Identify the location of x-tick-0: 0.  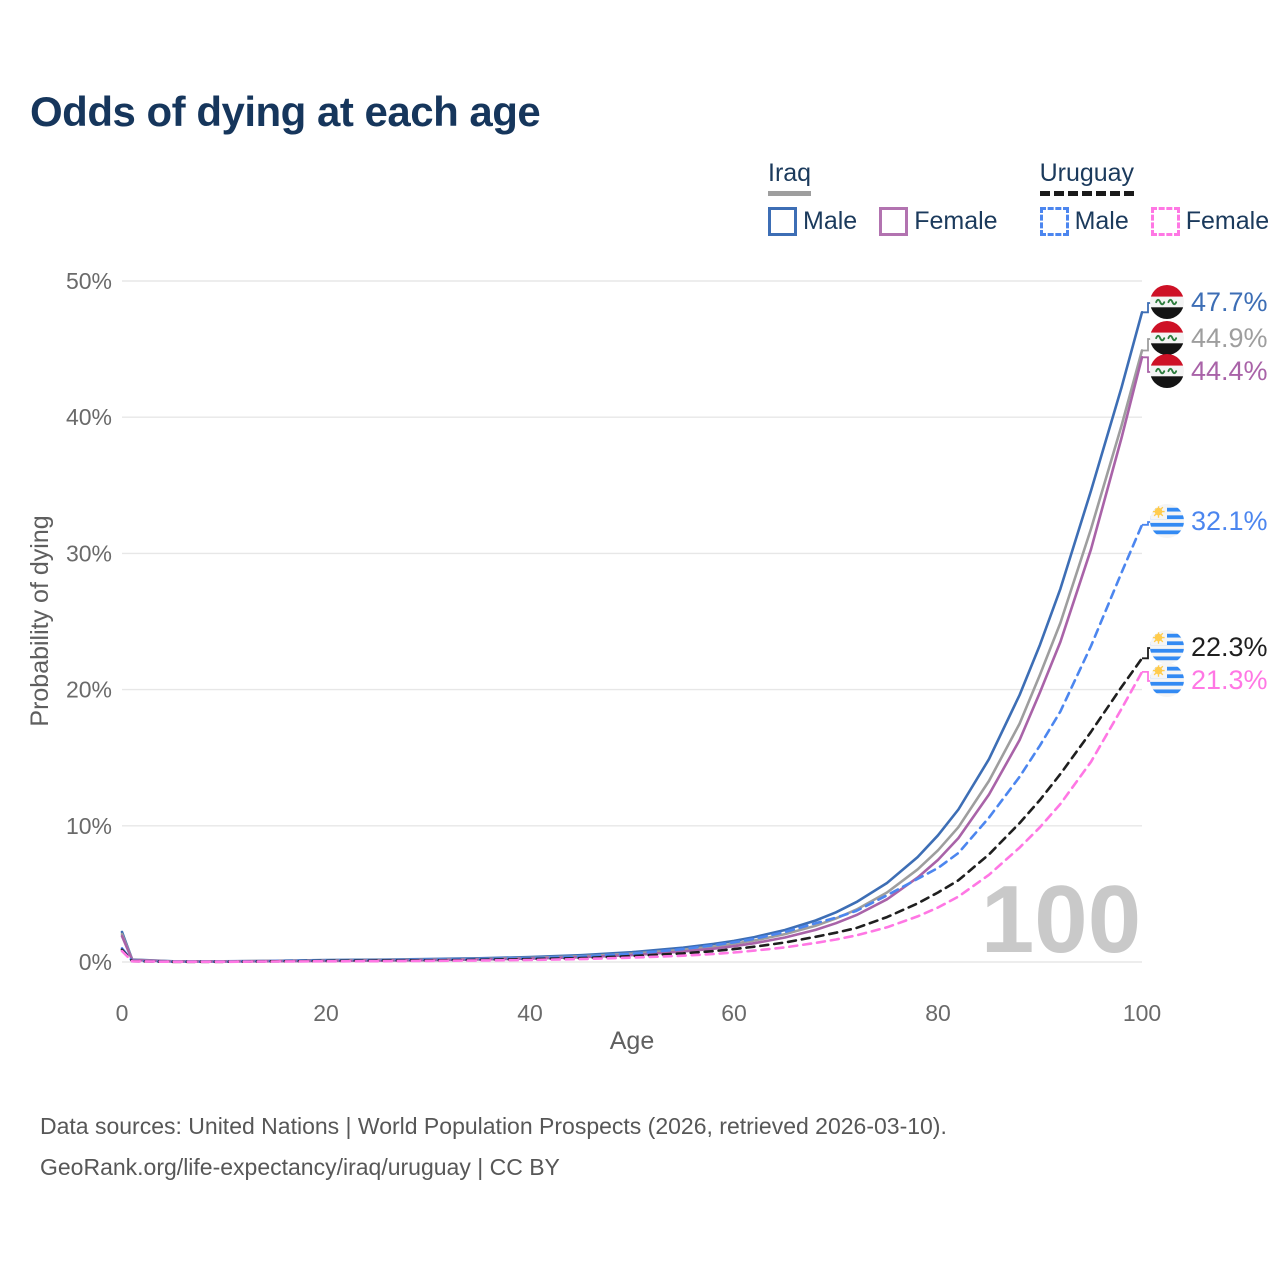
(122, 1013).